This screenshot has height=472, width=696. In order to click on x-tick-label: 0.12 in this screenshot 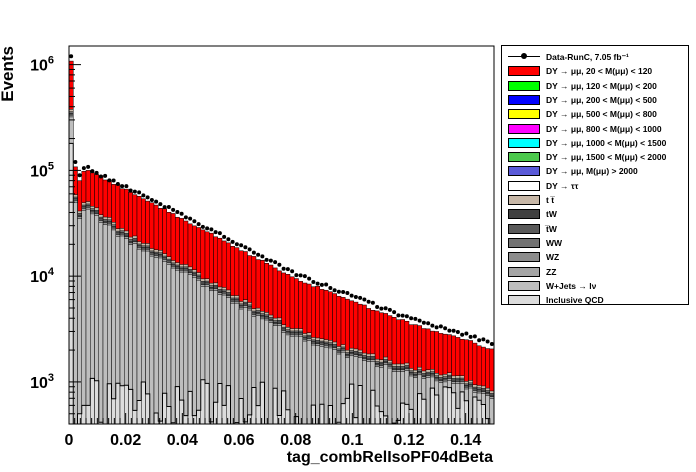, I will do `click(408, 440)`.